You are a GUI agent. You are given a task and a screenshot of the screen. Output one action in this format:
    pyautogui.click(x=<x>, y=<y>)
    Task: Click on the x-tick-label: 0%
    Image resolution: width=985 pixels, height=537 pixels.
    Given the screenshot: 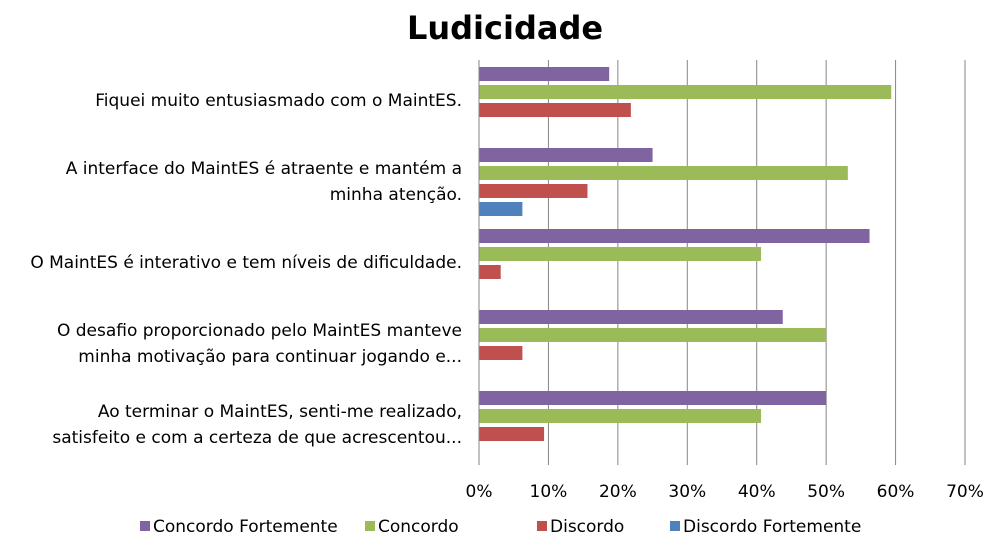 What is the action you would take?
    pyautogui.click(x=479, y=492)
    